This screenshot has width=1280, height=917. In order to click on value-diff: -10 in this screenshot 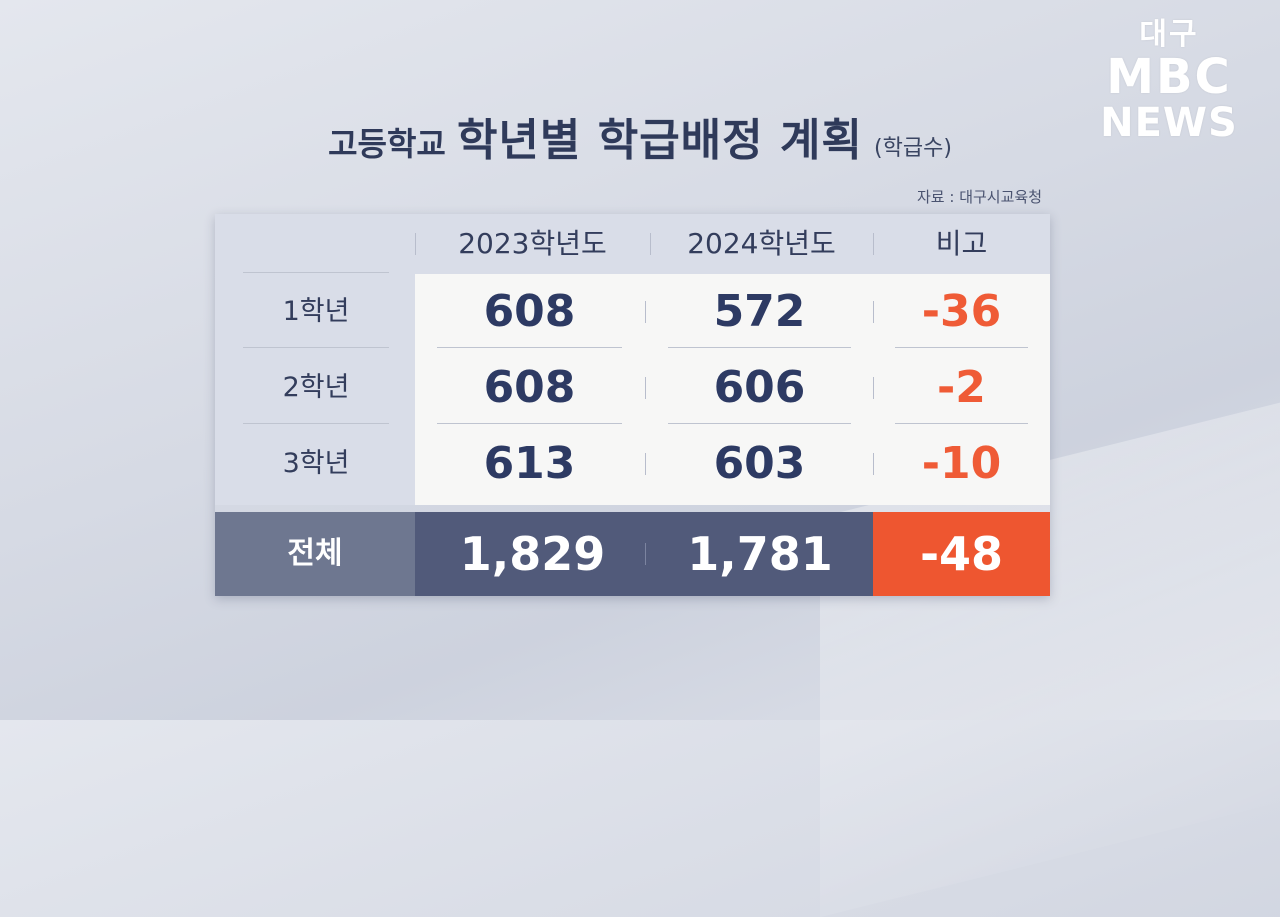, I will do `click(961, 463)`.